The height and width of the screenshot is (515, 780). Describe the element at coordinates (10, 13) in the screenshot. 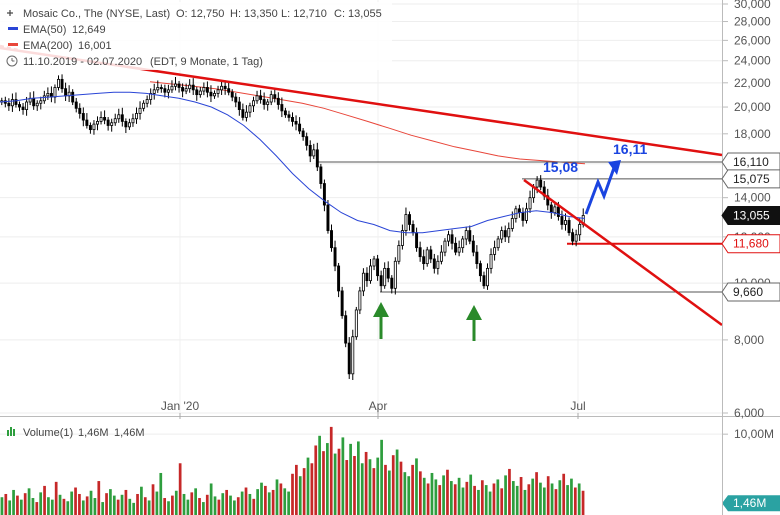

I see `legend-toggle-icon` at that location.